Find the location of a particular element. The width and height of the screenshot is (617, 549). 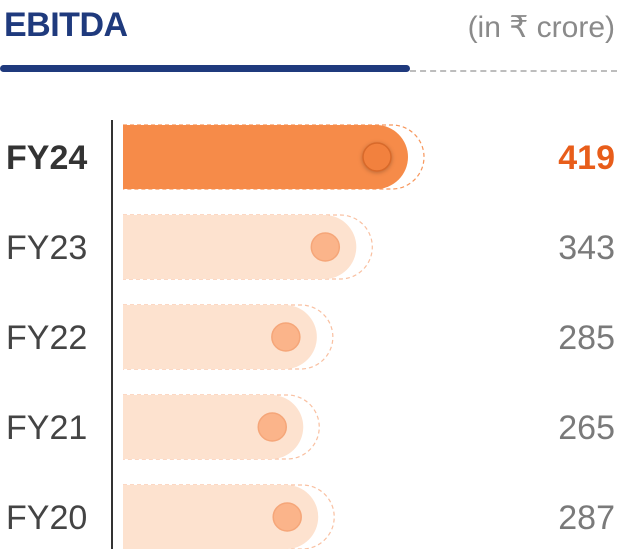

category-label: FY24 is located at coordinates (46, 158).